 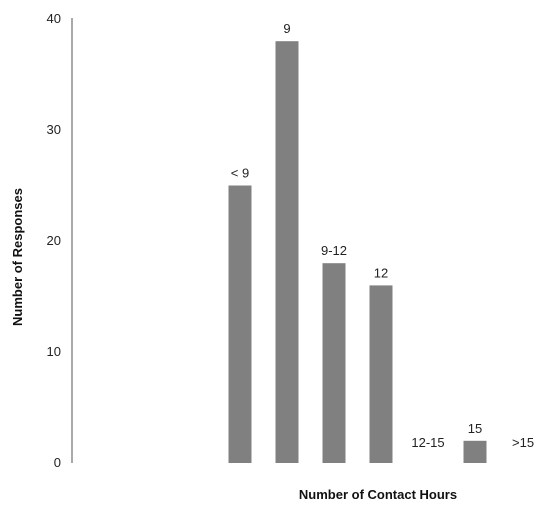 I want to click on bar-category-label: 15, so click(x=475, y=428).